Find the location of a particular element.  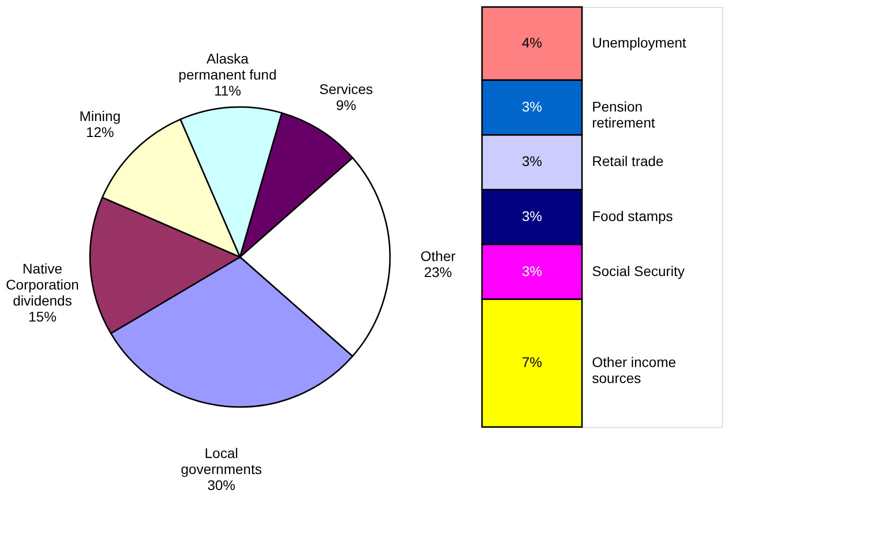

series-label: Other income sources is located at coordinates (634, 370).